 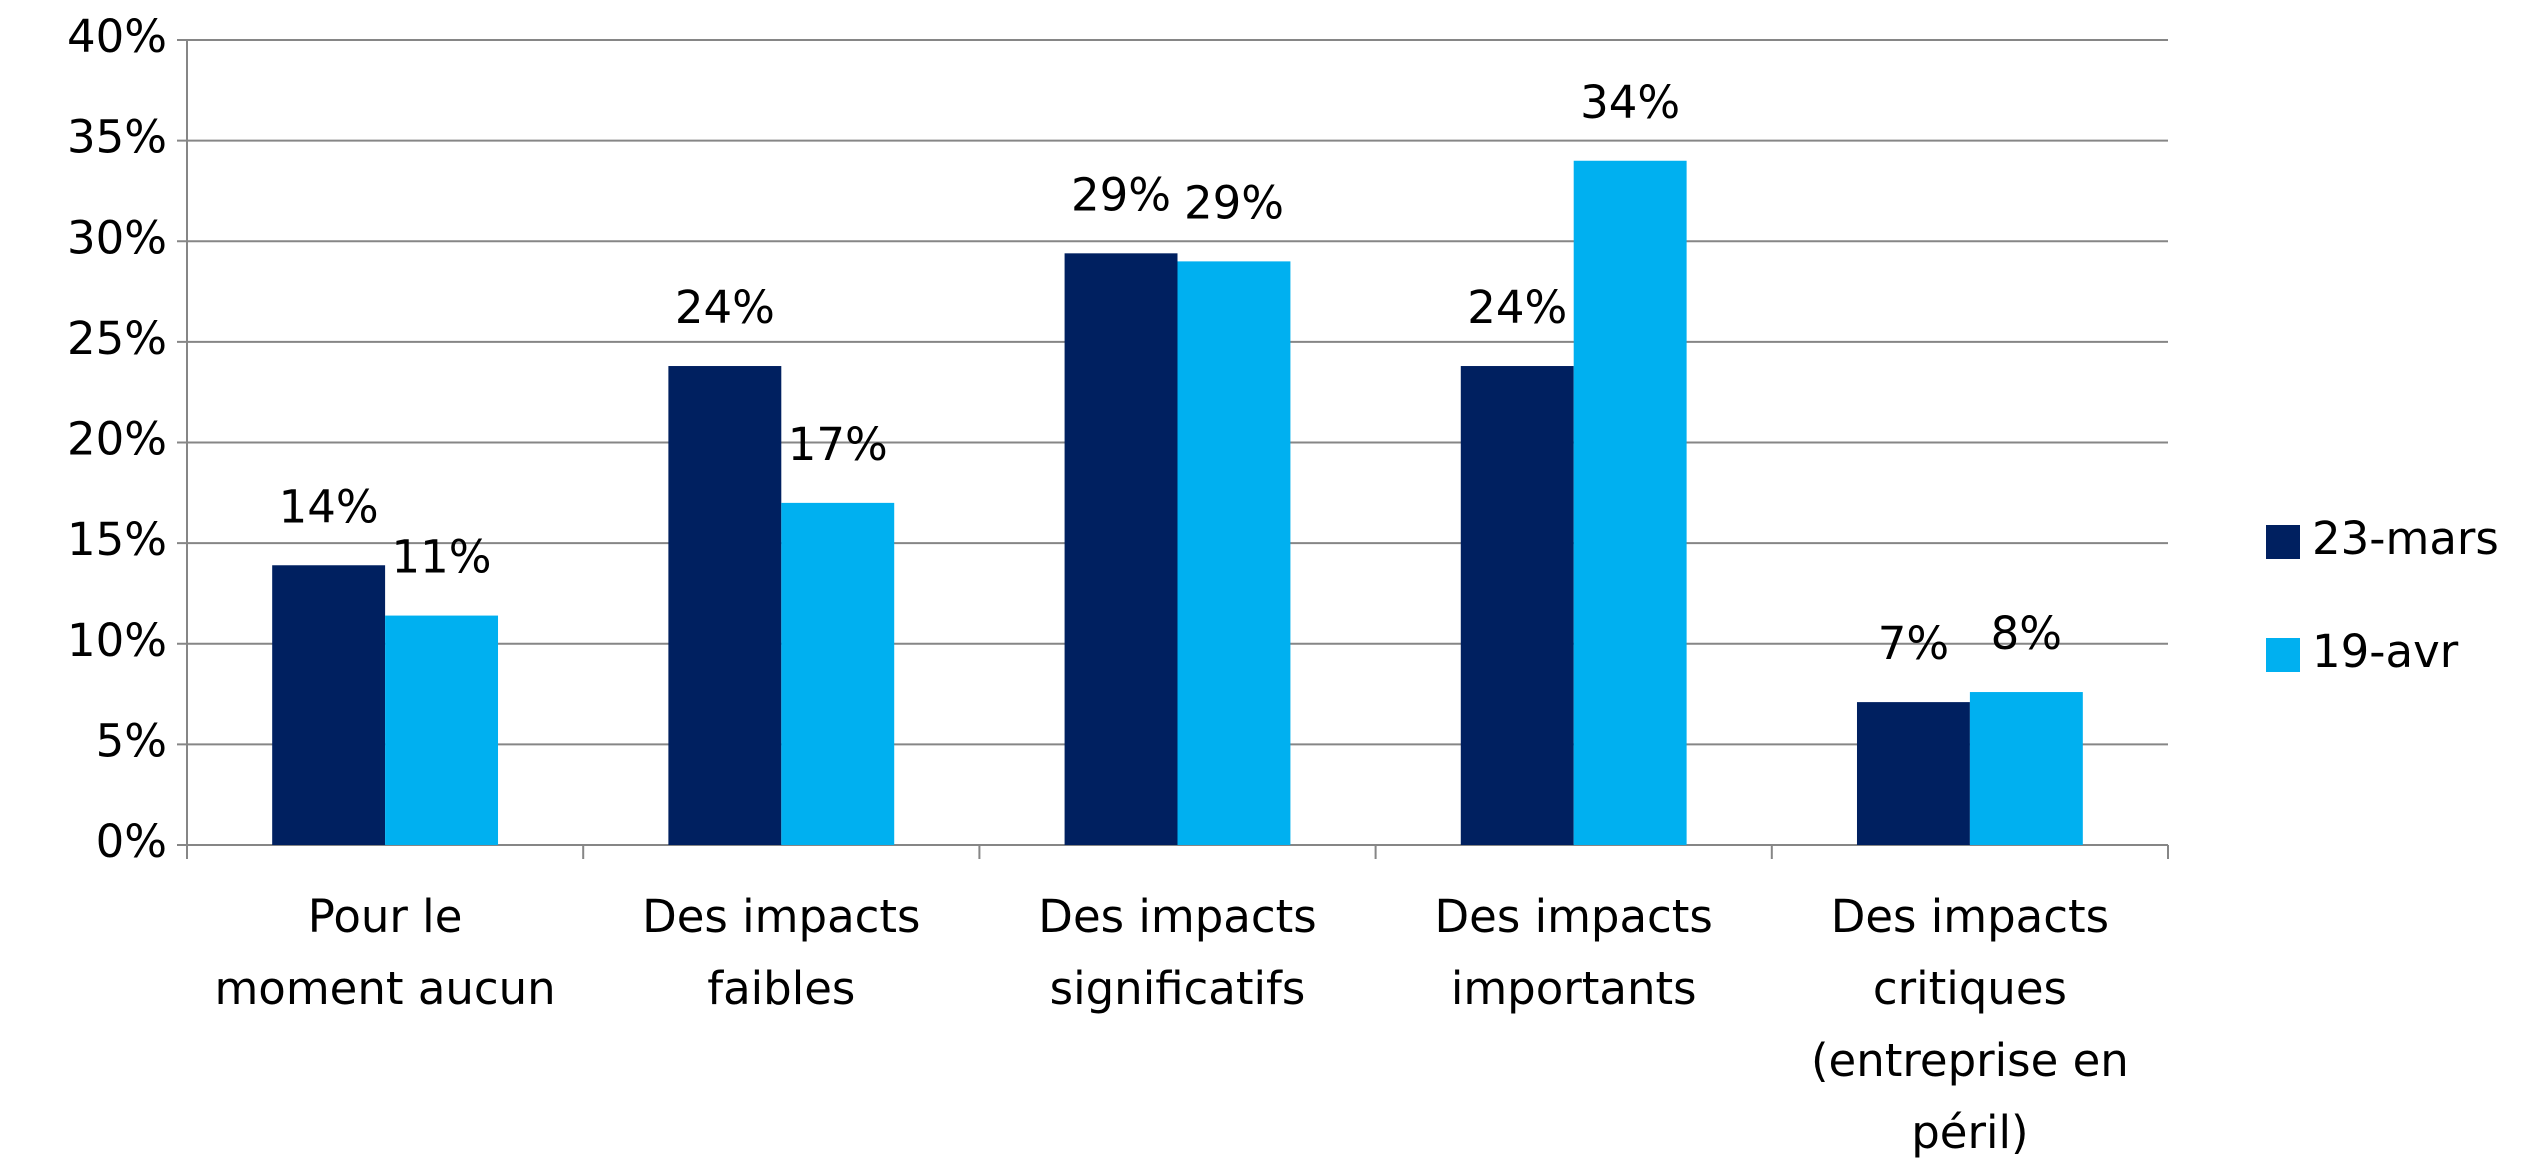 I want to click on value-label: 14%, so click(x=329, y=506).